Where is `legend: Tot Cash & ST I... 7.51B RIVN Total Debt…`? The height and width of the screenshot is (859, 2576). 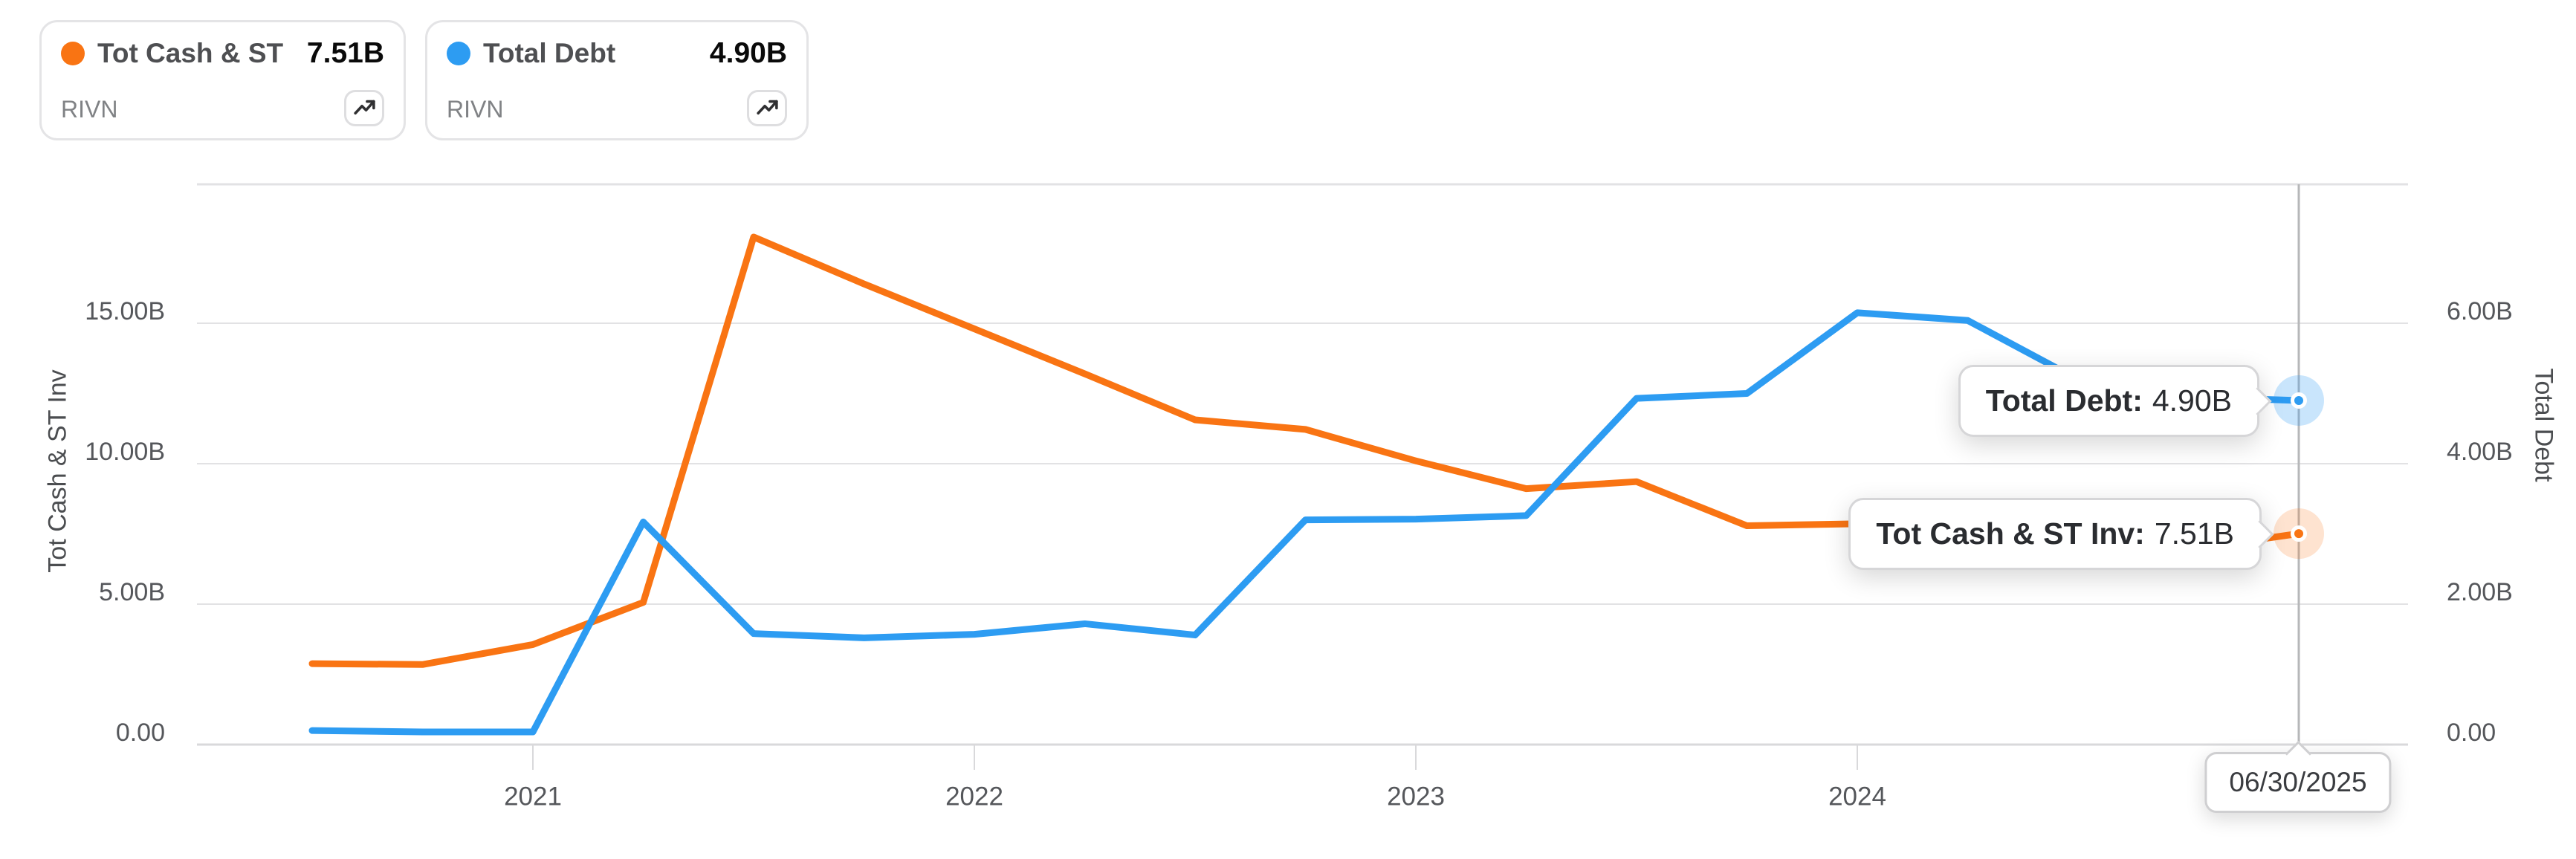
legend: Tot Cash & ST I... 7.51B RIVN Total Debt… is located at coordinates (424, 80).